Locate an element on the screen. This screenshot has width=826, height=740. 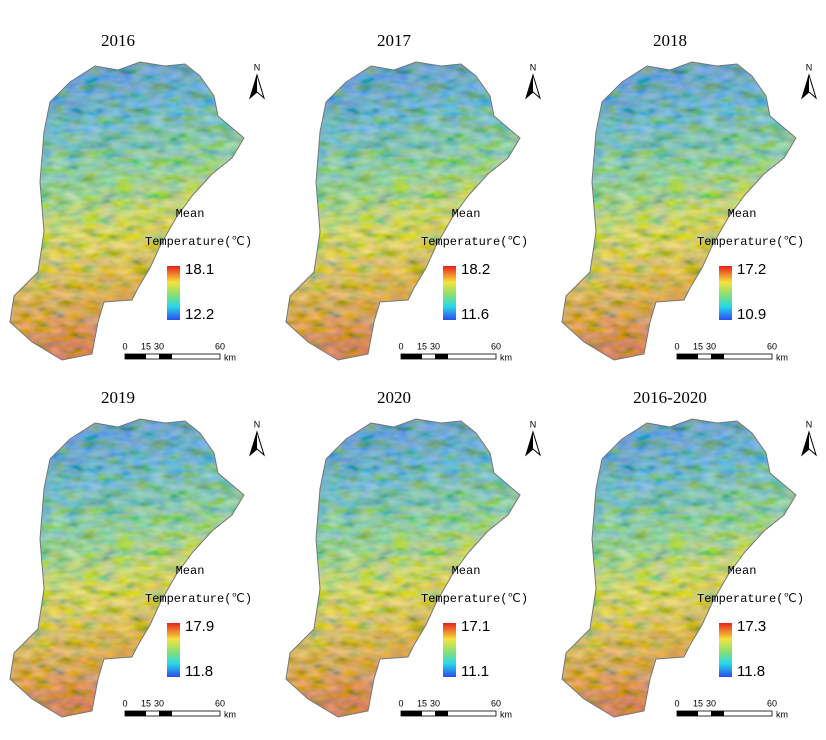
legend-max: 17.2 is located at coordinates (751, 269).